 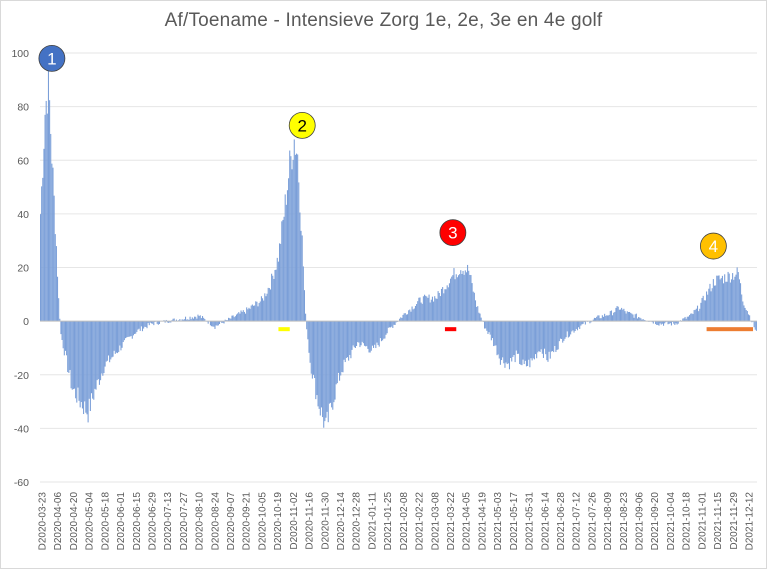 What do you see at coordinates (734, 521) in the screenshot?
I see `x-tick-label: D2021-11-29` at bounding box center [734, 521].